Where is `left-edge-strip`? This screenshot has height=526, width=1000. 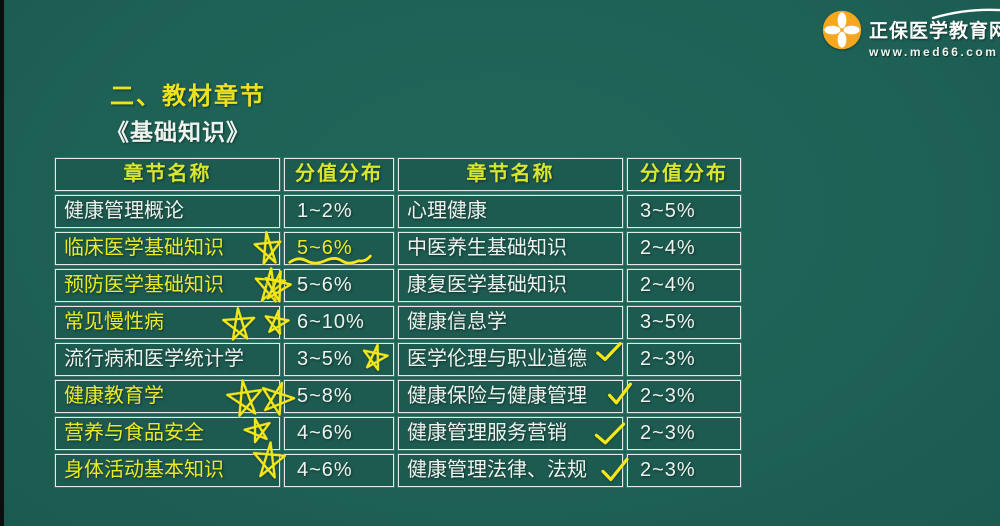 left-edge-strip is located at coordinates (2, 263).